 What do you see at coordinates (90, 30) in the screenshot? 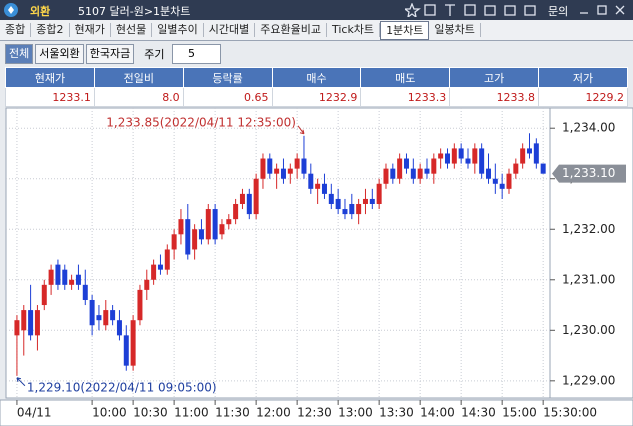
I see `tab: 현재가` at bounding box center [90, 30].